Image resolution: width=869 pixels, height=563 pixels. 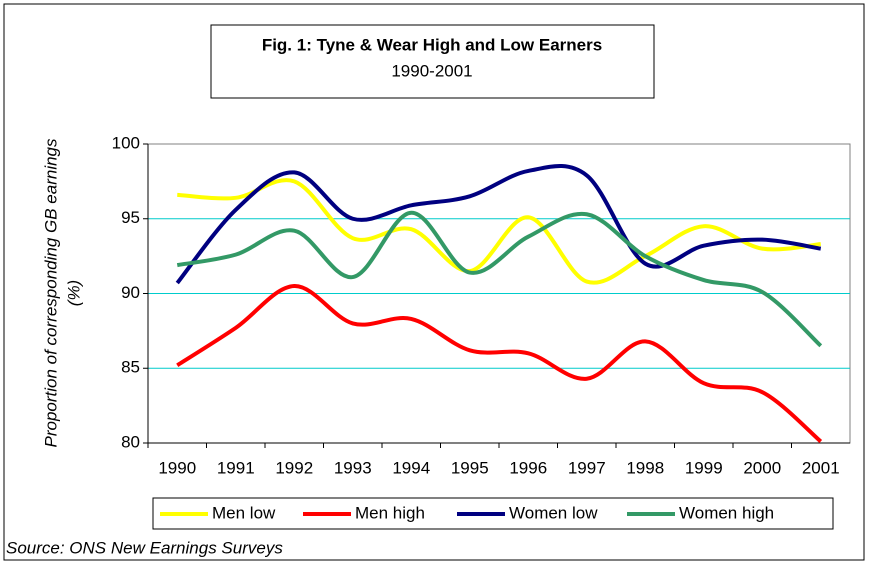 I want to click on y-tick-label: 100, so click(x=126, y=142).